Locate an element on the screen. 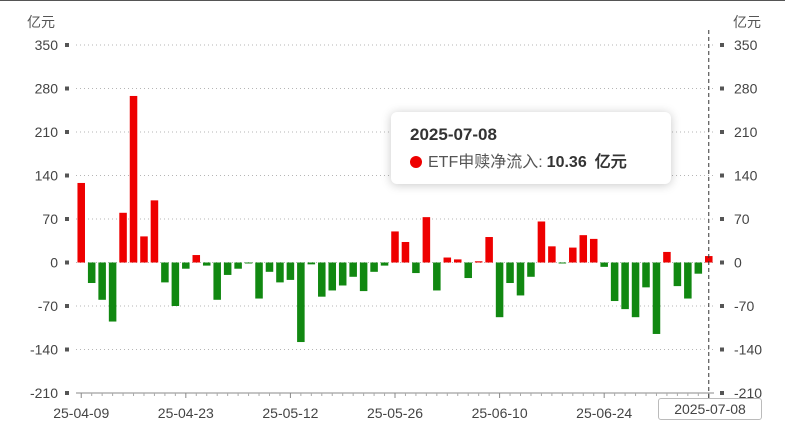 The height and width of the screenshot is (445, 785). tooltip-unit: 亿元 is located at coordinates (610, 162).